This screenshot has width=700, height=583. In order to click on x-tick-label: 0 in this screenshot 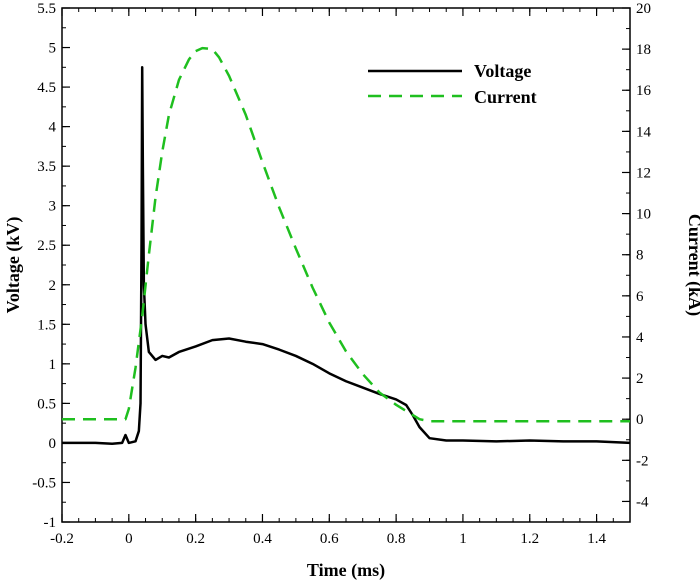, I will do `click(129, 539)`.